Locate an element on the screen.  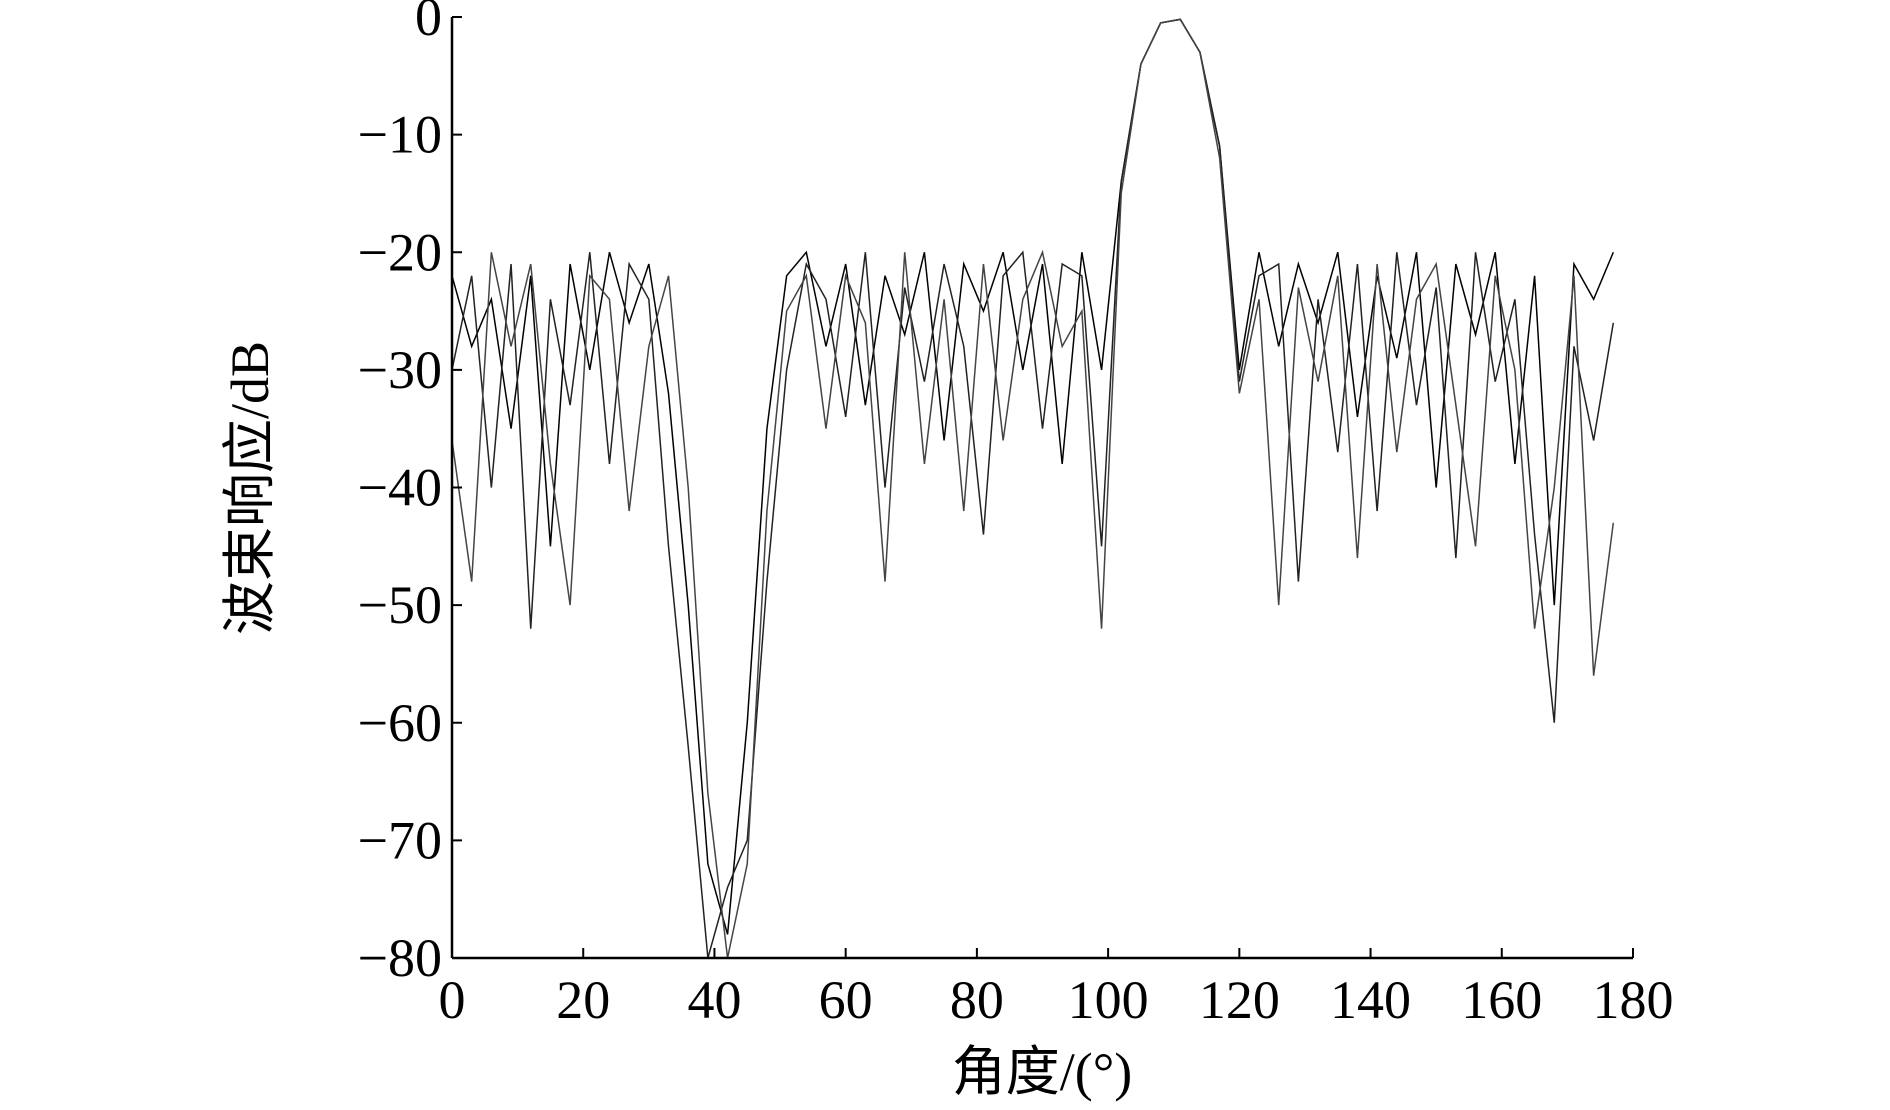
x-tick-label: 120 is located at coordinates (1239, 1000).